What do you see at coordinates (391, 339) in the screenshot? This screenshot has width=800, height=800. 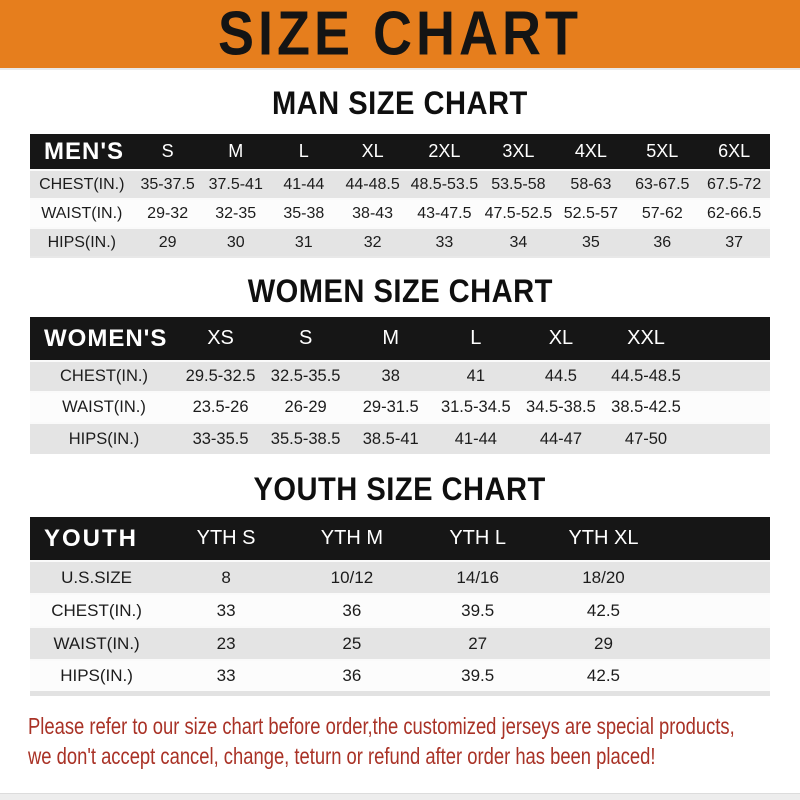 I see `women-col-header: M` at bounding box center [391, 339].